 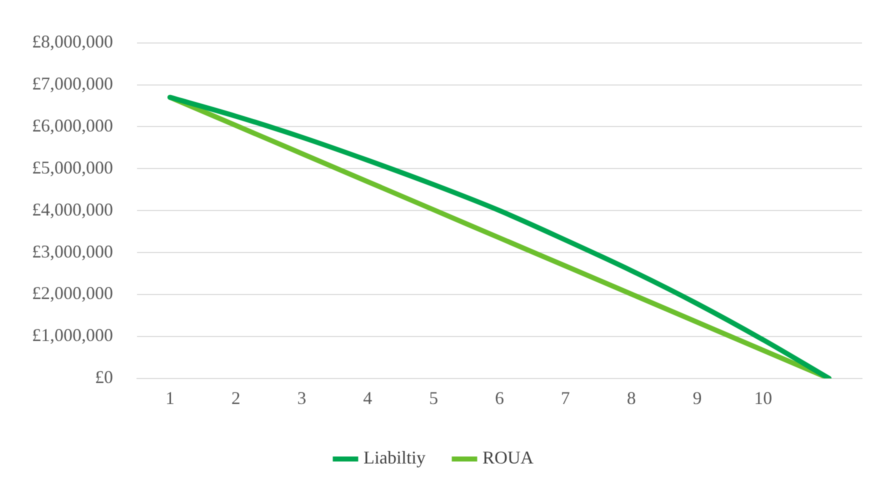 What do you see at coordinates (433, 398) in the screenshot?
I see `x-tick-label: 5` at bounding box center [433, 398].